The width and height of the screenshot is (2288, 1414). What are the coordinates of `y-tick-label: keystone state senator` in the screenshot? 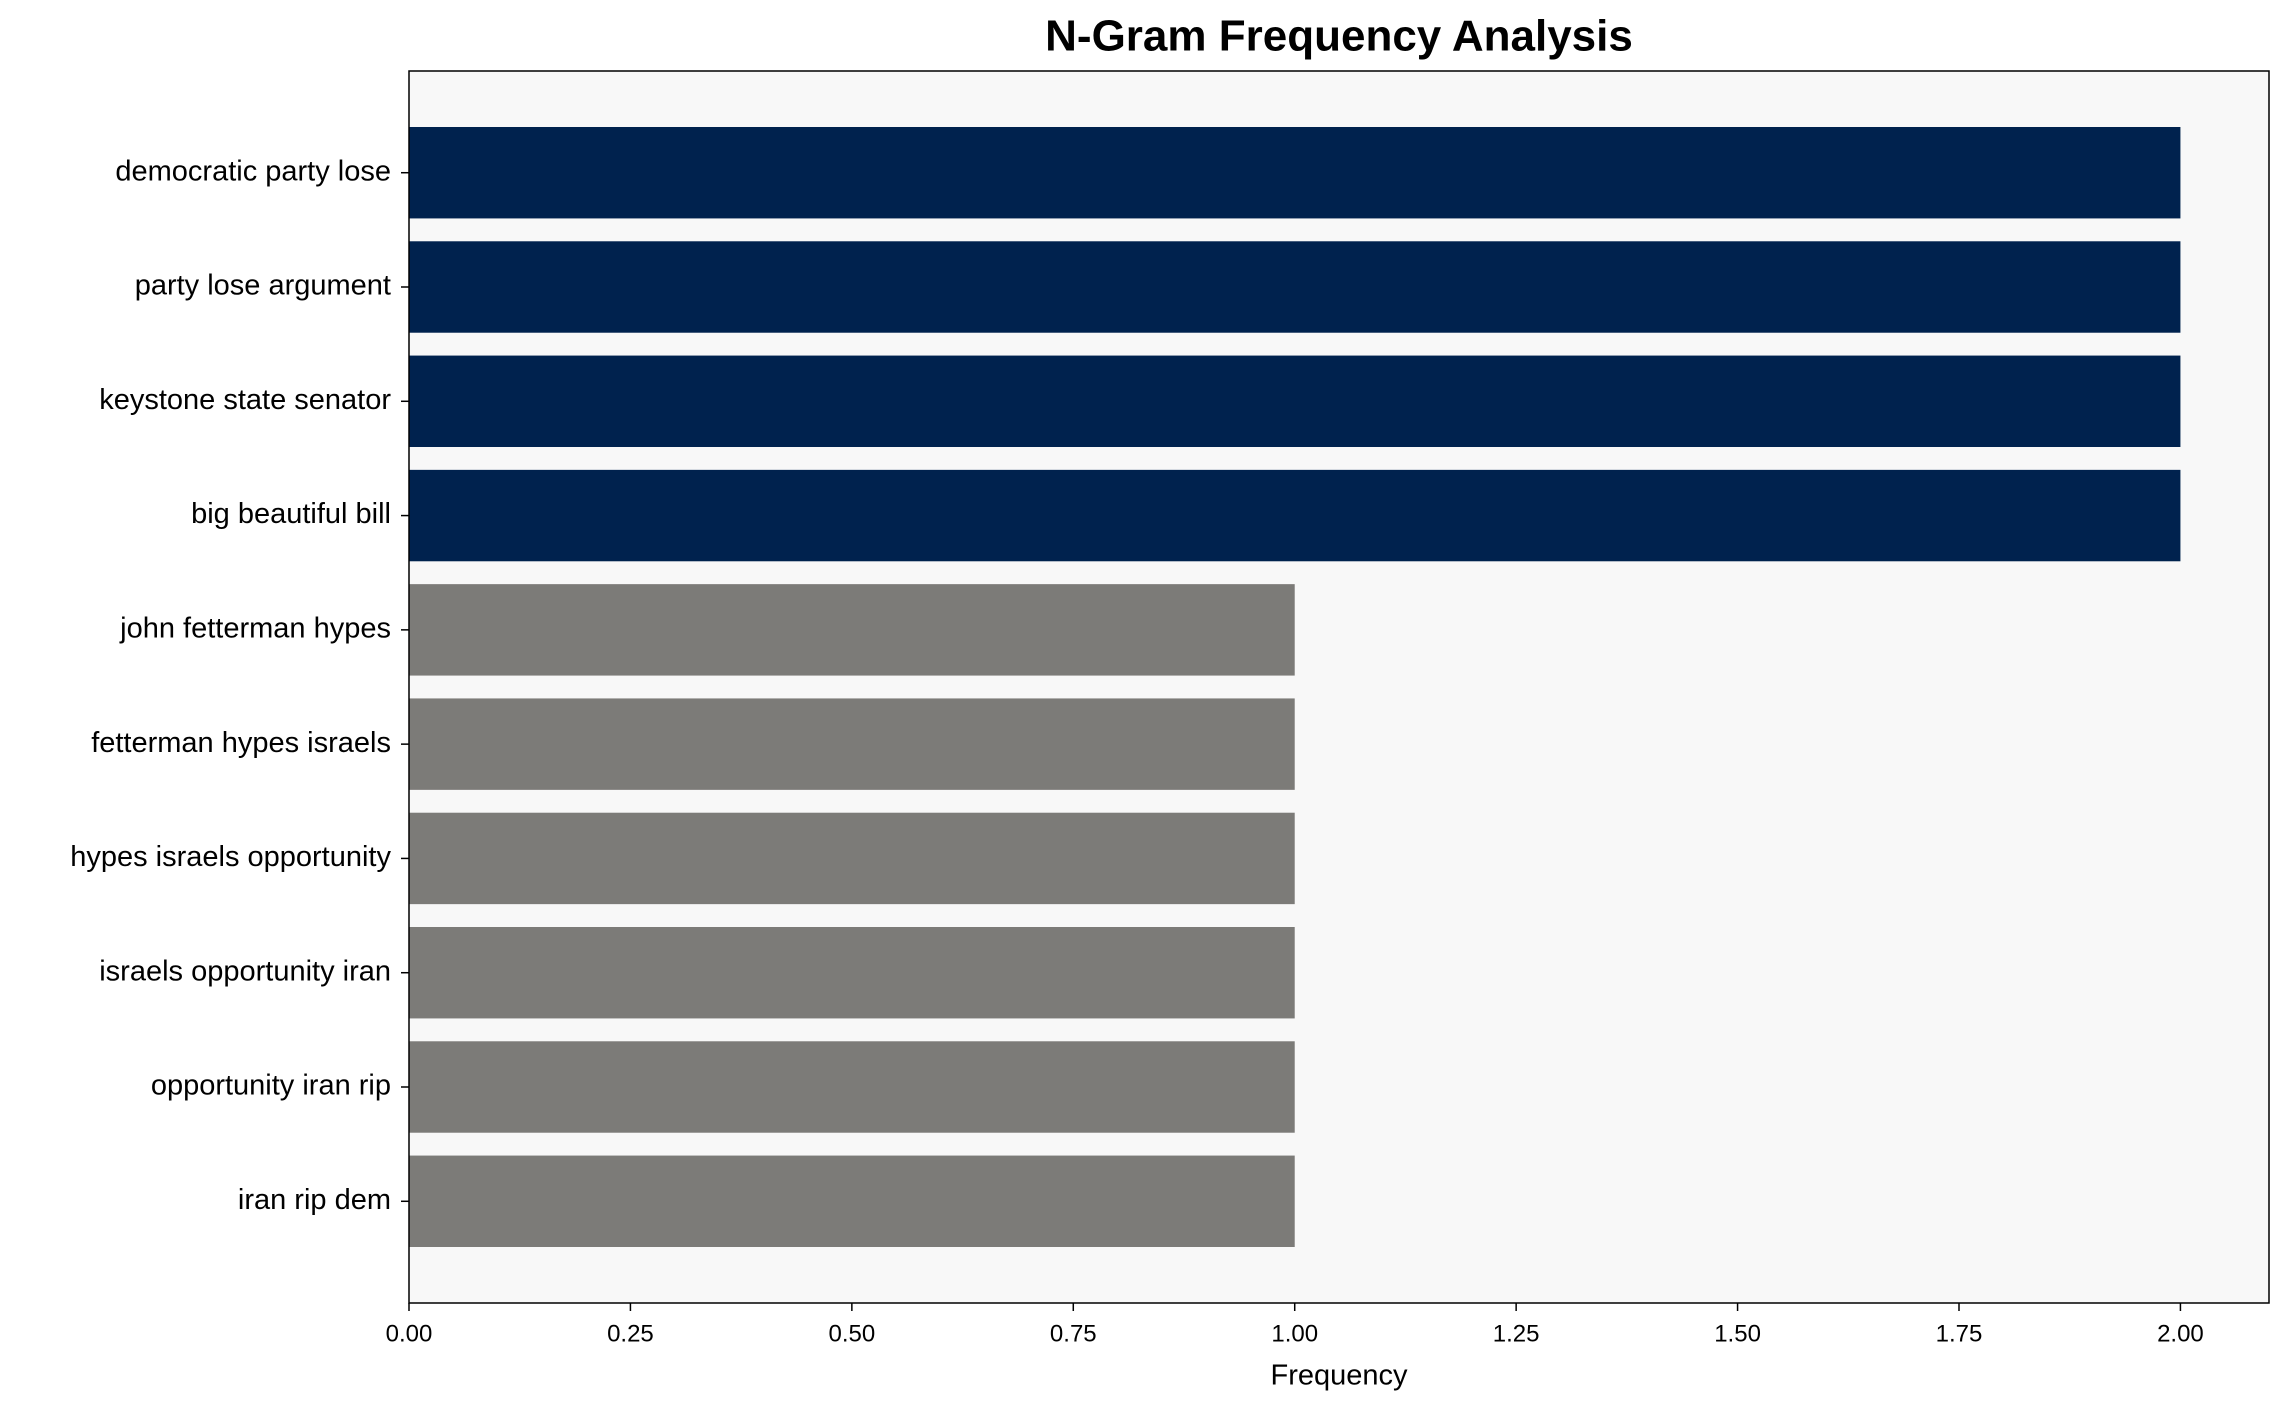 It's located at (245, 400).